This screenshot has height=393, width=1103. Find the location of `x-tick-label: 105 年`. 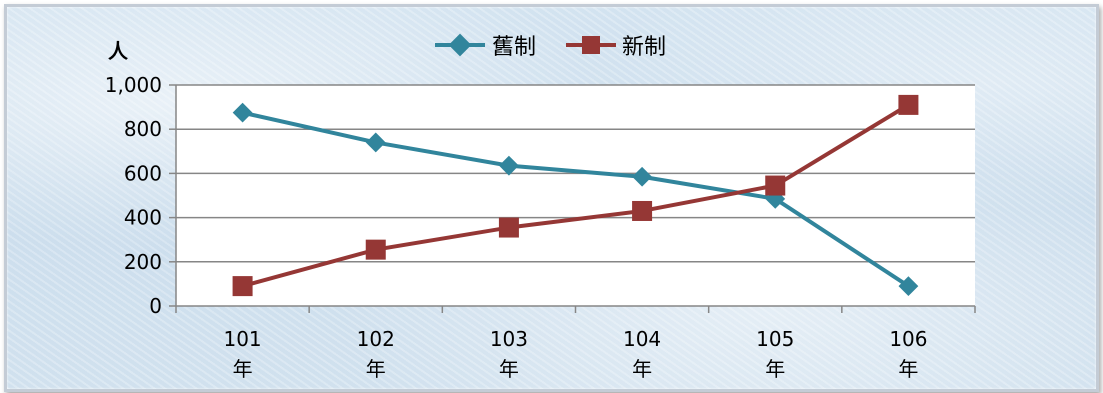

x-tick-label: 105 年 is located at coordinates (775, 354).